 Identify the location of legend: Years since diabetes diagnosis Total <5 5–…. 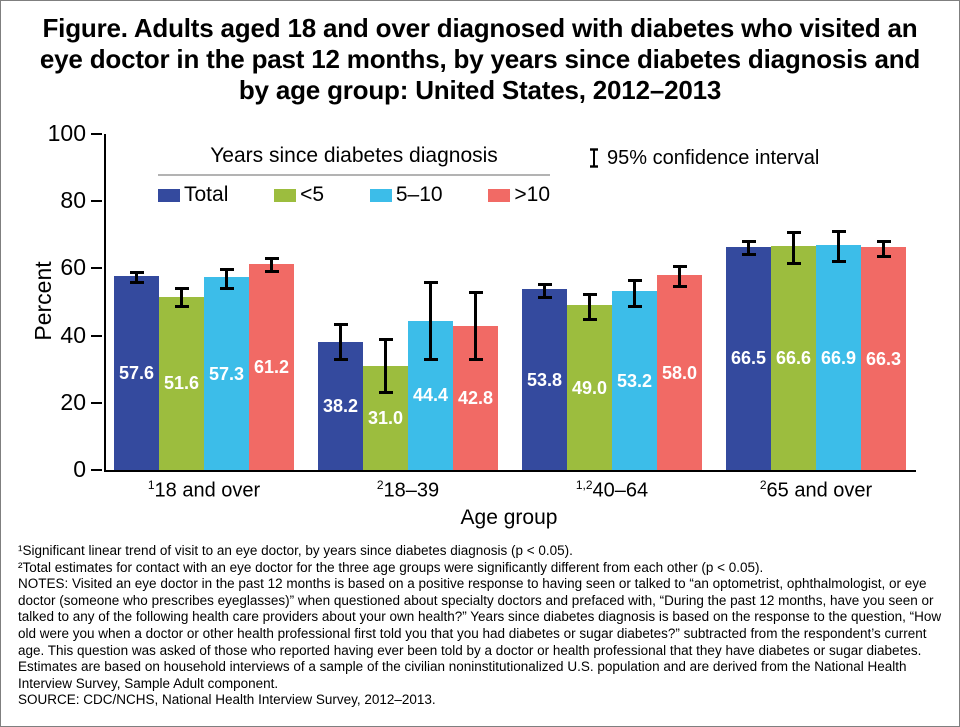
(354, 175).